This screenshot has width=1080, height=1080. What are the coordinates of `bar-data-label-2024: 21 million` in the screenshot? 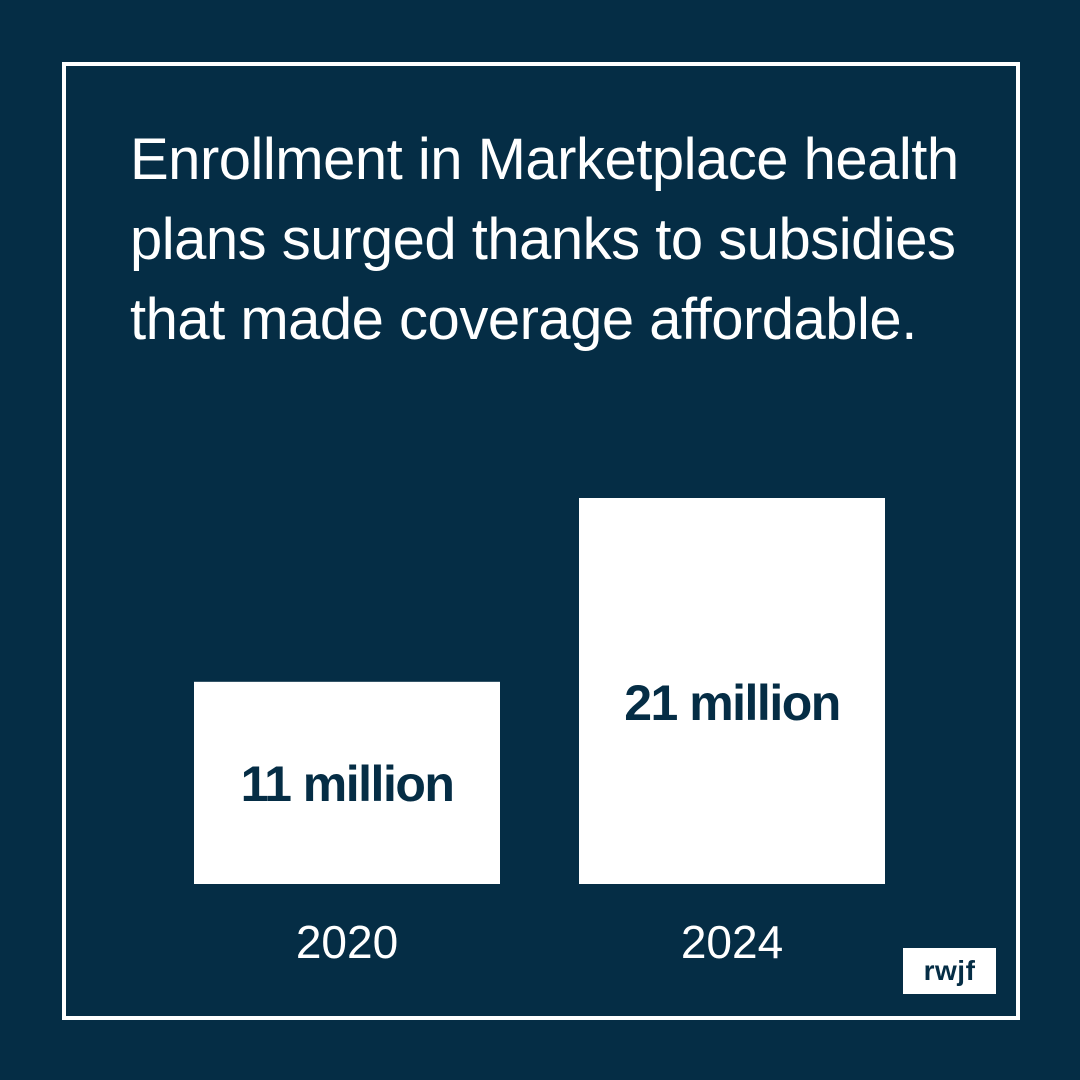 It's located at (732, 703).